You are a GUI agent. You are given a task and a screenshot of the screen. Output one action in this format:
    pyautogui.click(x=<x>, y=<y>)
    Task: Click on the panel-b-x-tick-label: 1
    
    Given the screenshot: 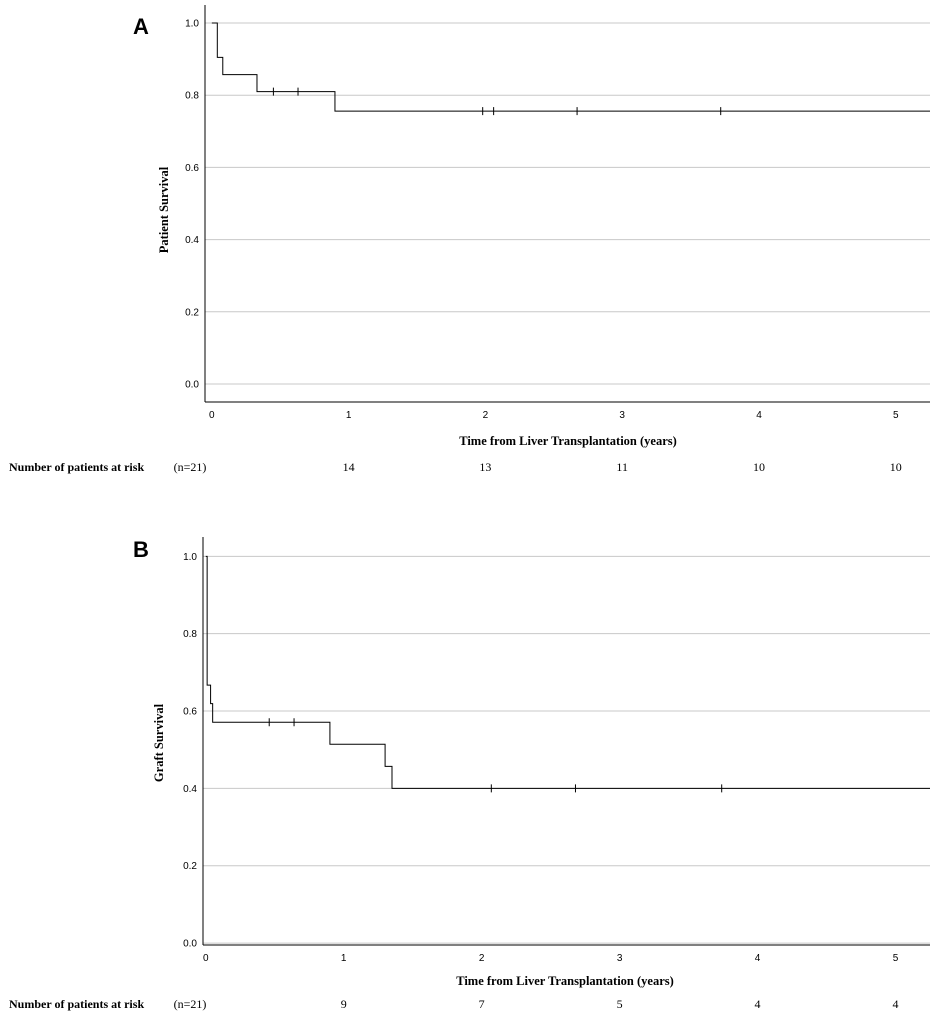 What is the action you would take?
    pyautogui.click(x=344, y=958)
    